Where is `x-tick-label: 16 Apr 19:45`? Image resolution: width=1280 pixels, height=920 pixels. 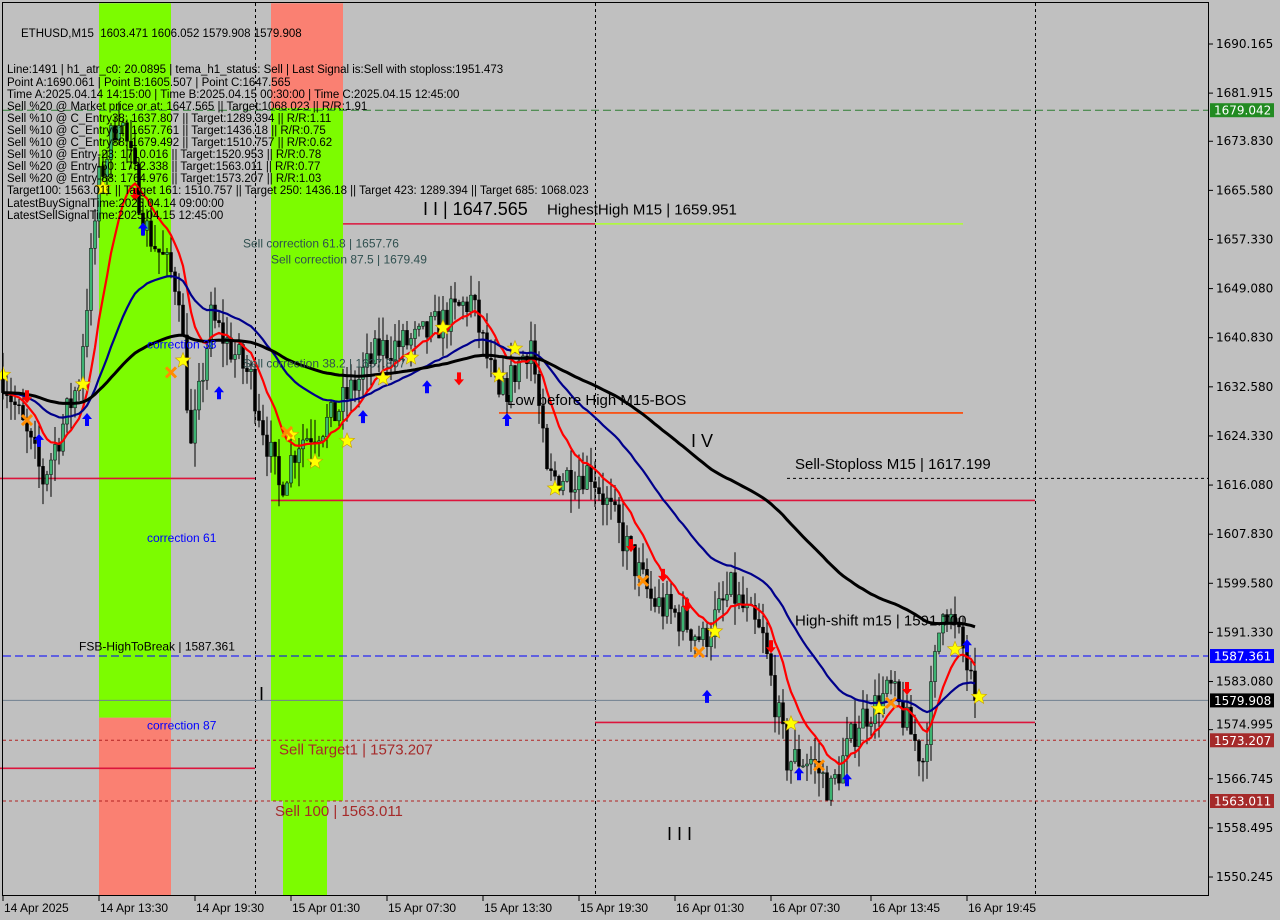
x-tick-label: 16 Apr 19:45 is located at coordinates (1002, 908).